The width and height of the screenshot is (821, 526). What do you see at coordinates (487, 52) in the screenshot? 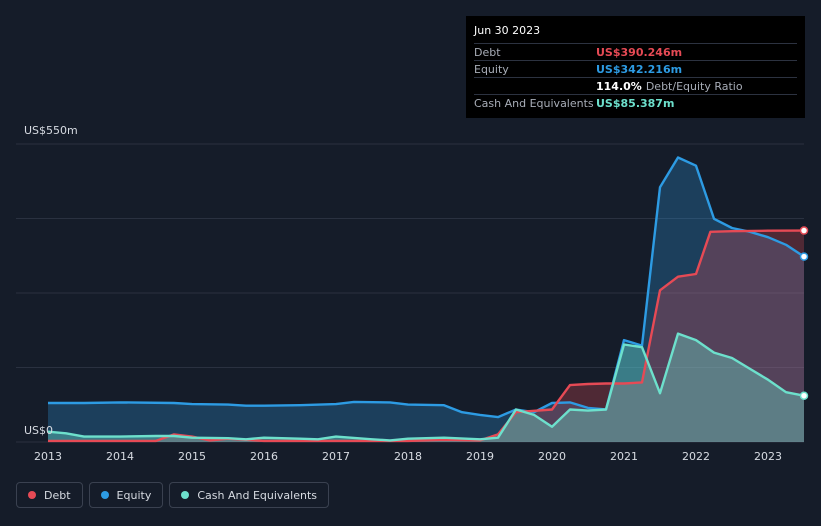
I see `tooltip-debt-label: Debt` at bounding box center [487, 52].